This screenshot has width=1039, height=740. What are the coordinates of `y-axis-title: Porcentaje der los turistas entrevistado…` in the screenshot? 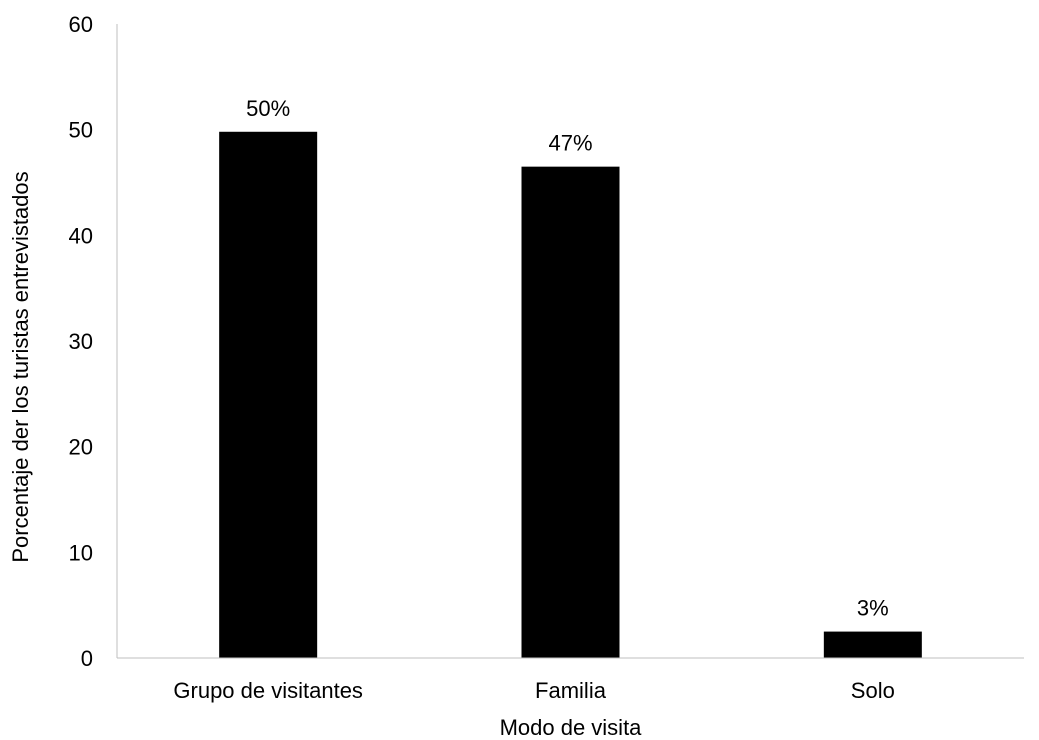 It's located at (20, 366).